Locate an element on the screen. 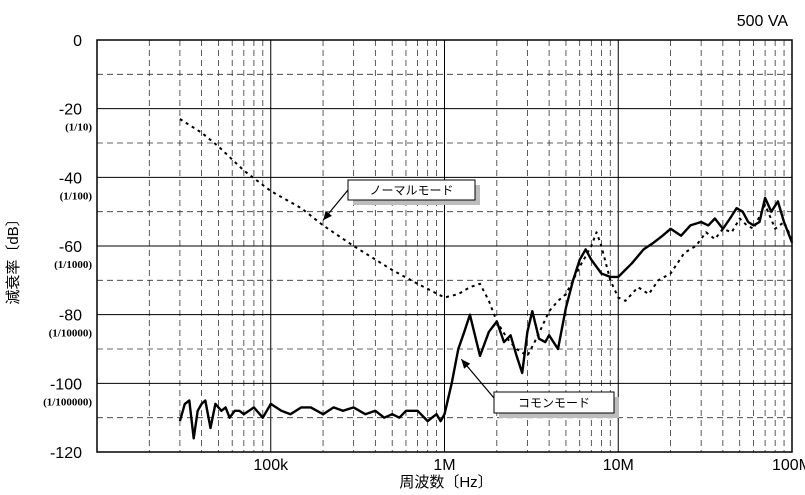 The image size is (805, 495). y-tick-sublabel: (1/1000) is located at coordinates (73, 265).